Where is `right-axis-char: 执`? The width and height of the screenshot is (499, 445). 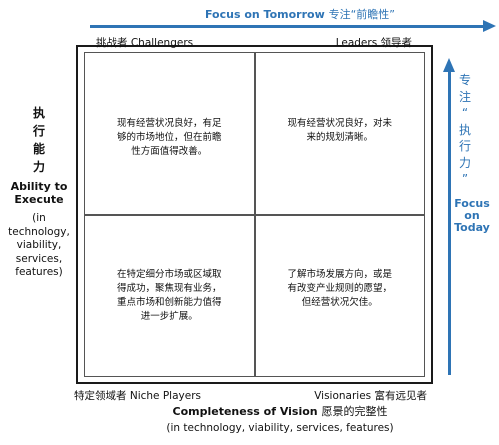 right-axis-char: 执 is located at coordinates (464, 129).